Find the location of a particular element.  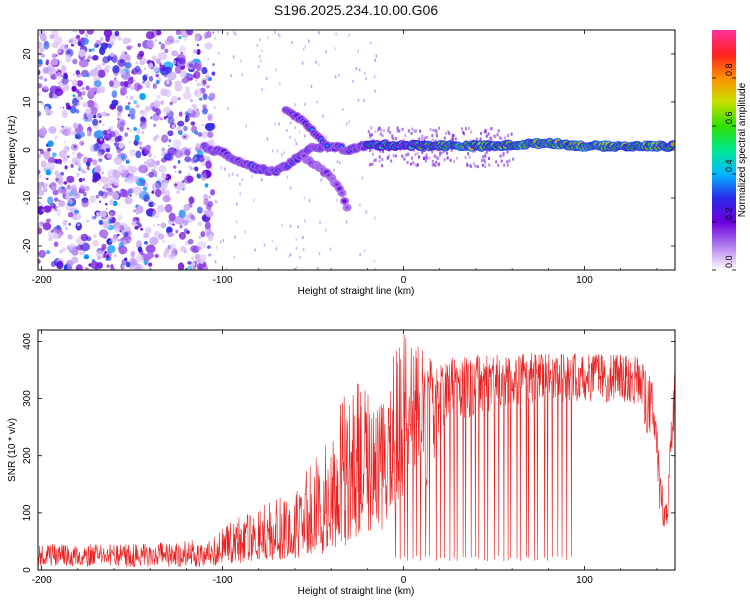

spectrogram-y-tick-label: 10 is located at coordinates (27, 102).